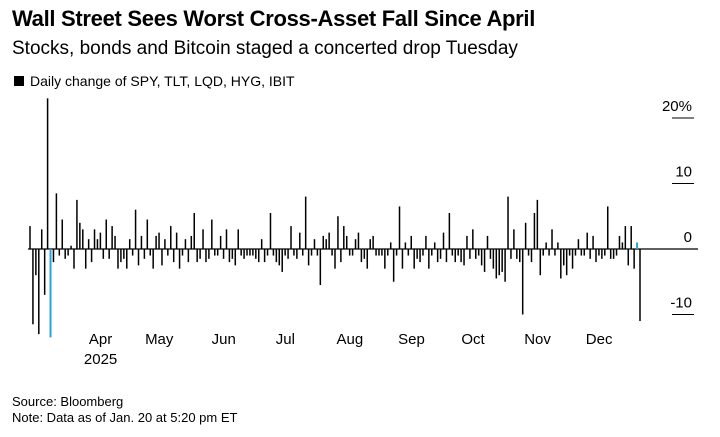 This screenshot has width=720, height=437. Describe the element at coordinates (599, 339) in the screenshot. I see `x-tick-label: Dec` at that location.